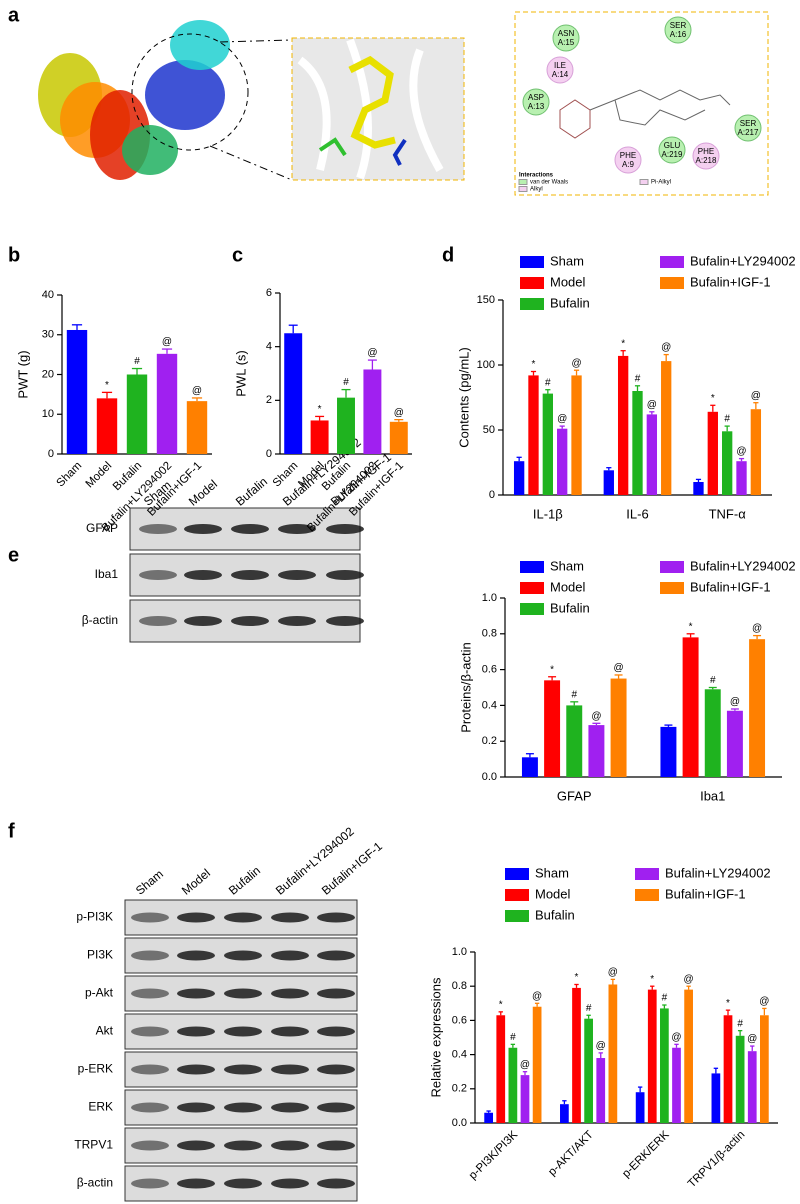  Describe the element at coordinates (22, 374) in the screenshot. I see `y-axis-label: PWT (g)` at that location.